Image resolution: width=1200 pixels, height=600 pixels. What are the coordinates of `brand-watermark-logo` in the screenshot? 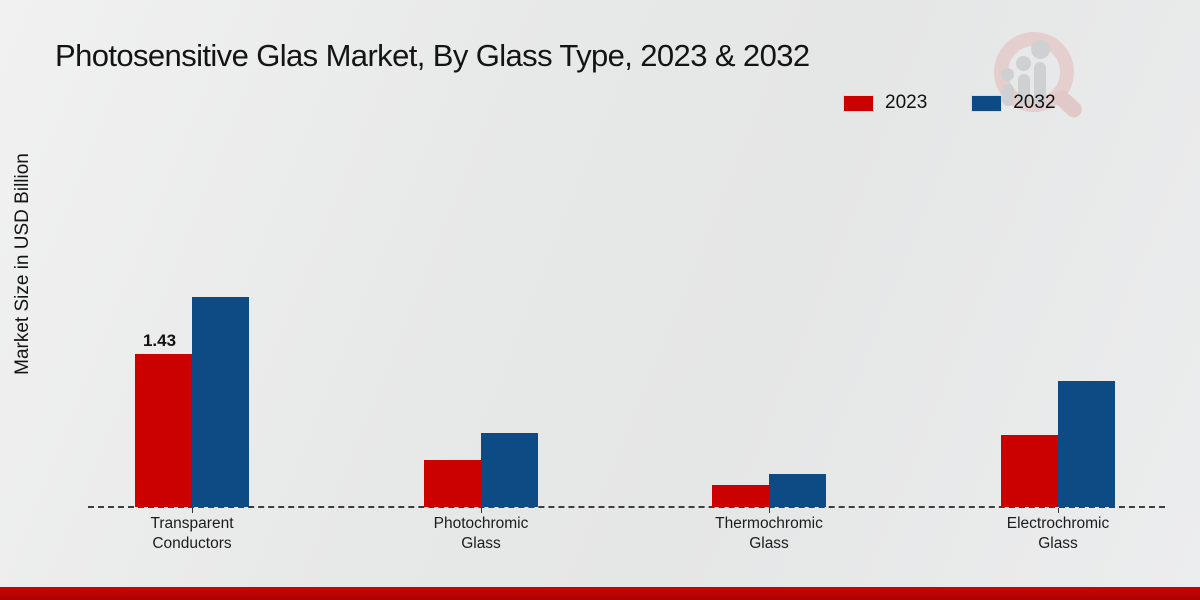 It's located at (1036, 72).